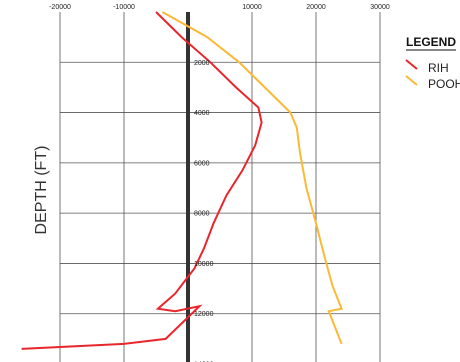 This screenshot has height=362, width=460. I want to click on x-tick-label: 30000, so click(380, 7).